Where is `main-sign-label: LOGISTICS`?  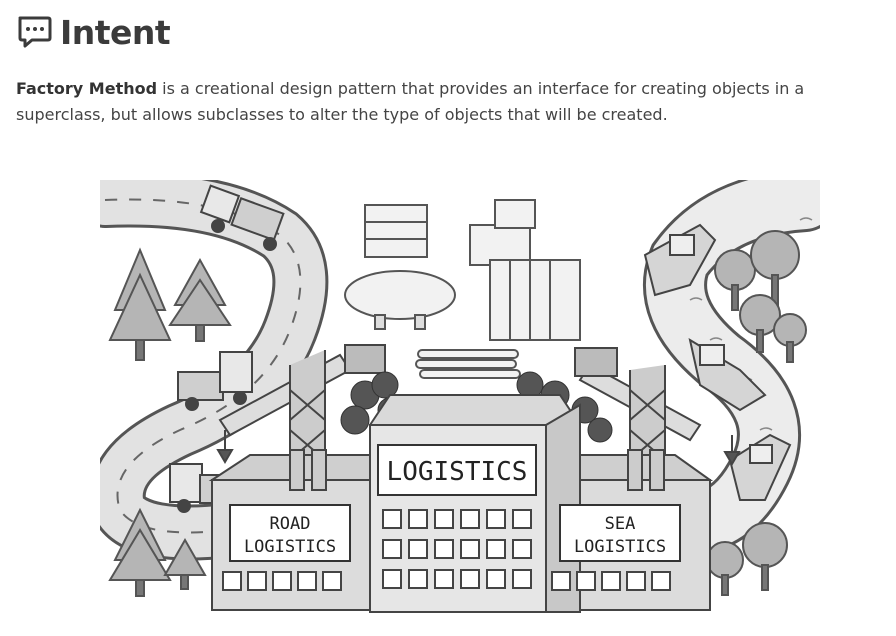 main-sign-label: LOGISTICS is located at coordinates (457, 472).